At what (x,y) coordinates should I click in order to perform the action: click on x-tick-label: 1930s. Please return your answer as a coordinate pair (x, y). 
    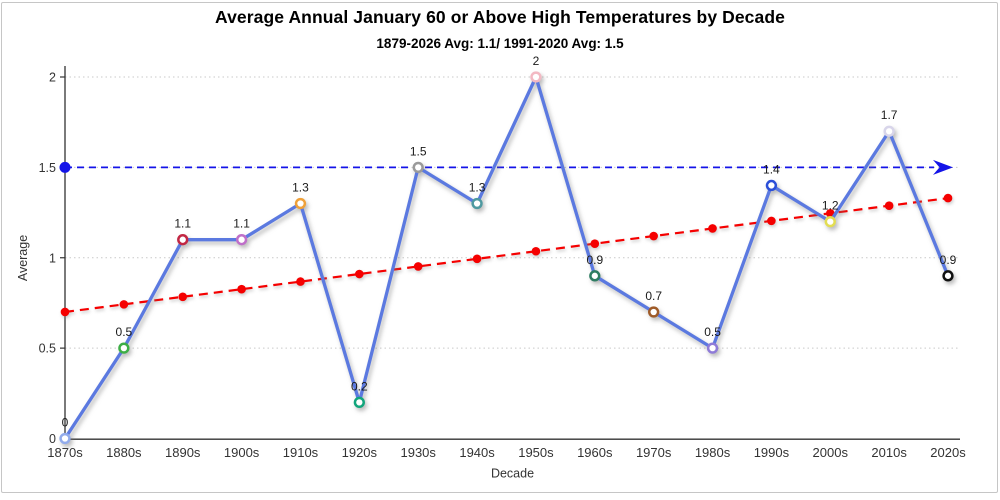
    Looking at the image, I should click on (418, 452).